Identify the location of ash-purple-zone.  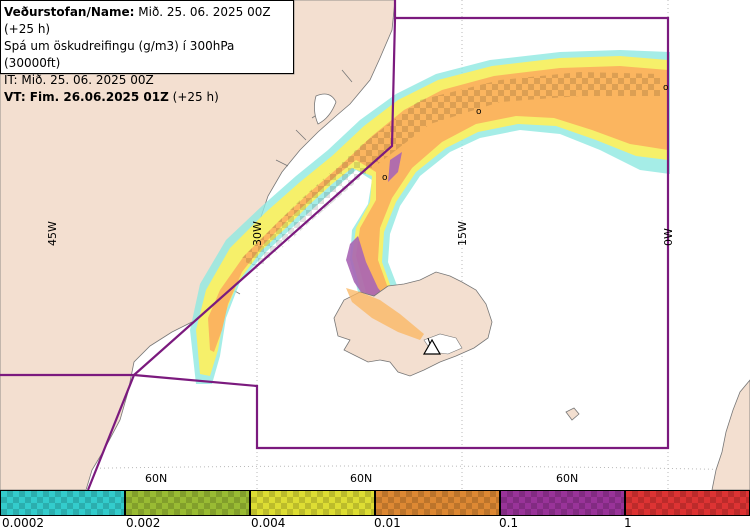
(385, 288).